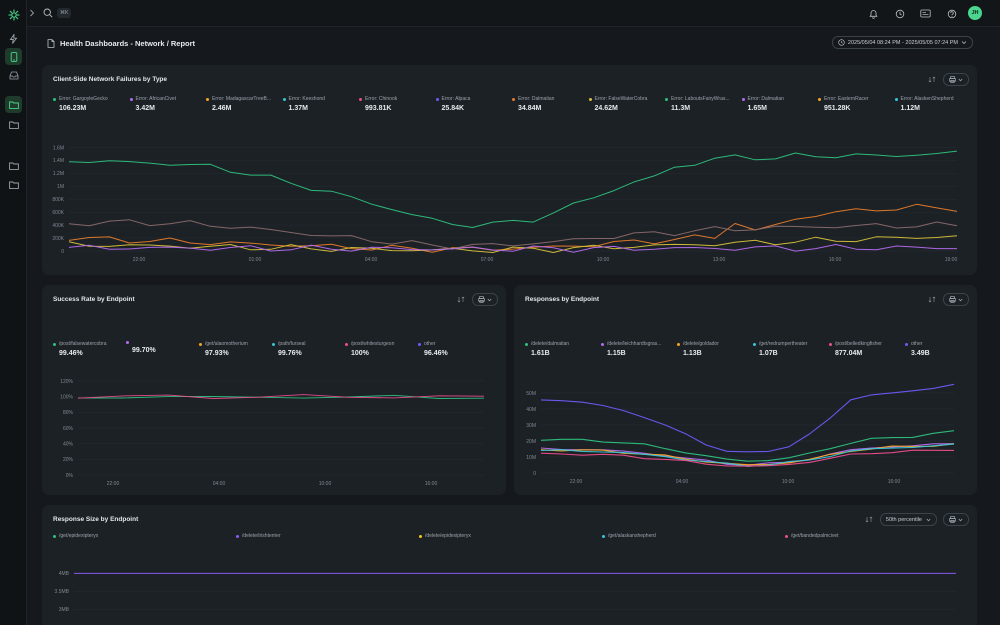  I want to click on search-shortcut: ⌘K, so click(64, 13).